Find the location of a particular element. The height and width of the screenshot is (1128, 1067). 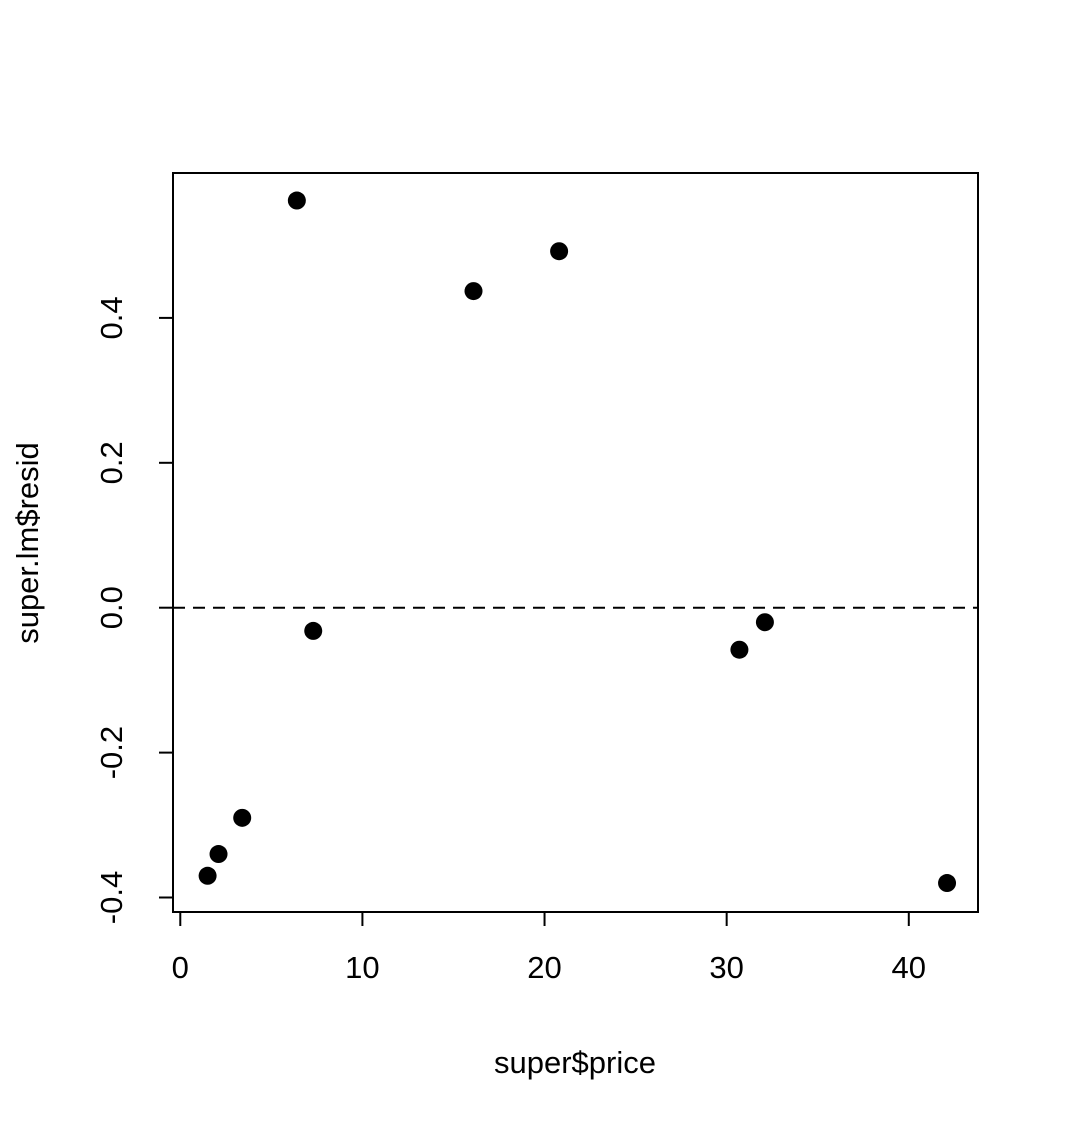

y-tick-label: 0.4 is located at coordinates (111, 317).